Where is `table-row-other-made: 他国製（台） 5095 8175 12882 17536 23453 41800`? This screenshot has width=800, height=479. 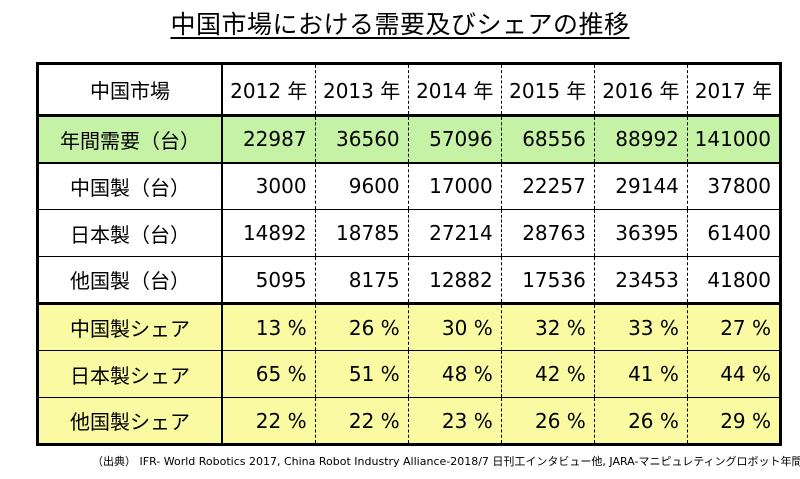
table-row-other-made: 他国製（台） 5095 8175 12882 17536 23453 41800 is located at coordinates (409, 280).